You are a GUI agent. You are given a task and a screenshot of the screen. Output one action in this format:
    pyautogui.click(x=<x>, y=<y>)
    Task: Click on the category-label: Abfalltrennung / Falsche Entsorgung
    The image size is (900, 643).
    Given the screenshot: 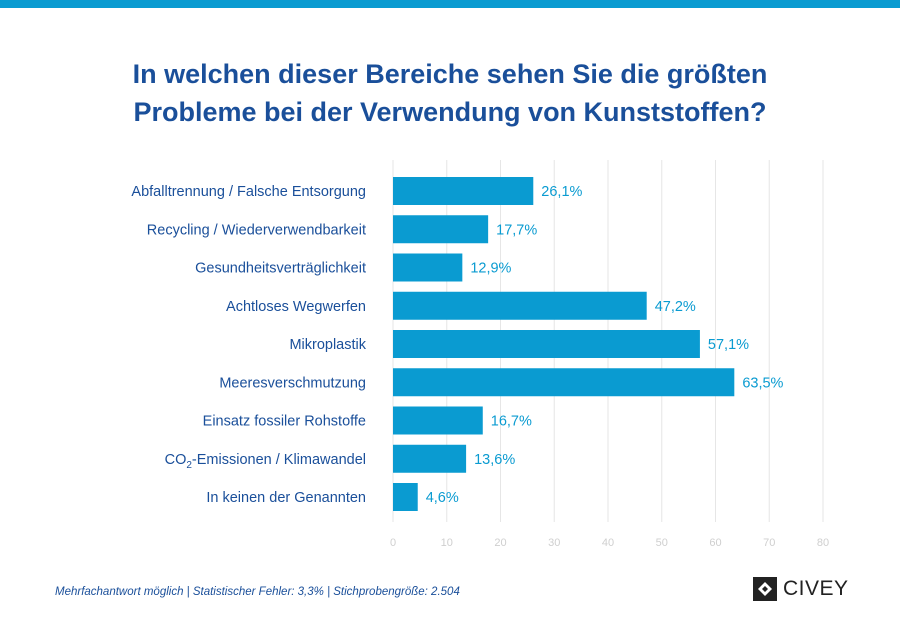 What is the action you would take?
    pyautogui.click(x=248, y=192)
    